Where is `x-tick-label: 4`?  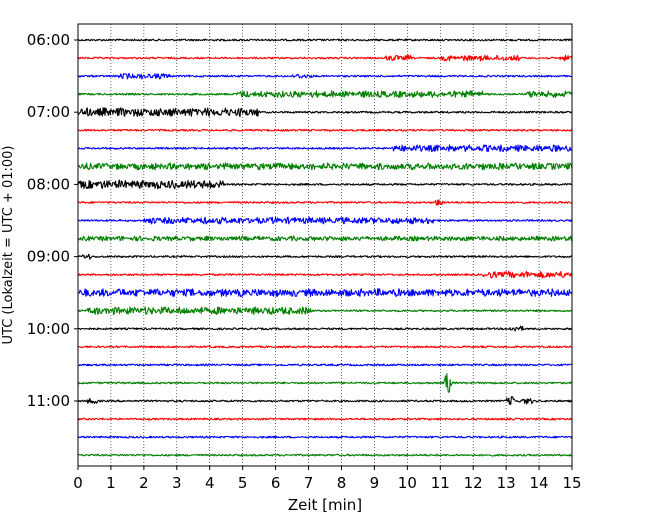
x-tick-label: 4 is located at coordinates (210, 483).